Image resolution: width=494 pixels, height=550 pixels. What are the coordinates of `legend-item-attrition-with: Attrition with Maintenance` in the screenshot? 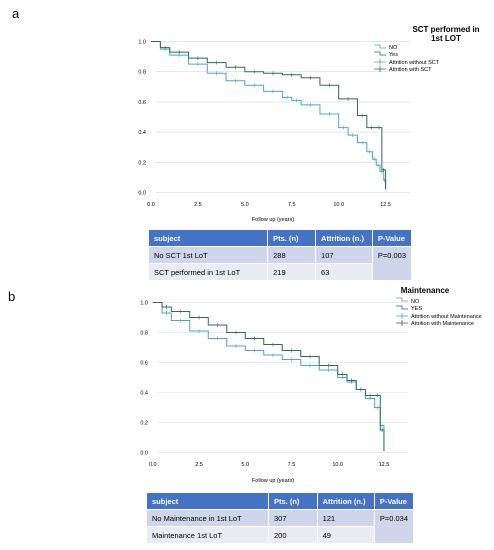 It's located at (435, 323).